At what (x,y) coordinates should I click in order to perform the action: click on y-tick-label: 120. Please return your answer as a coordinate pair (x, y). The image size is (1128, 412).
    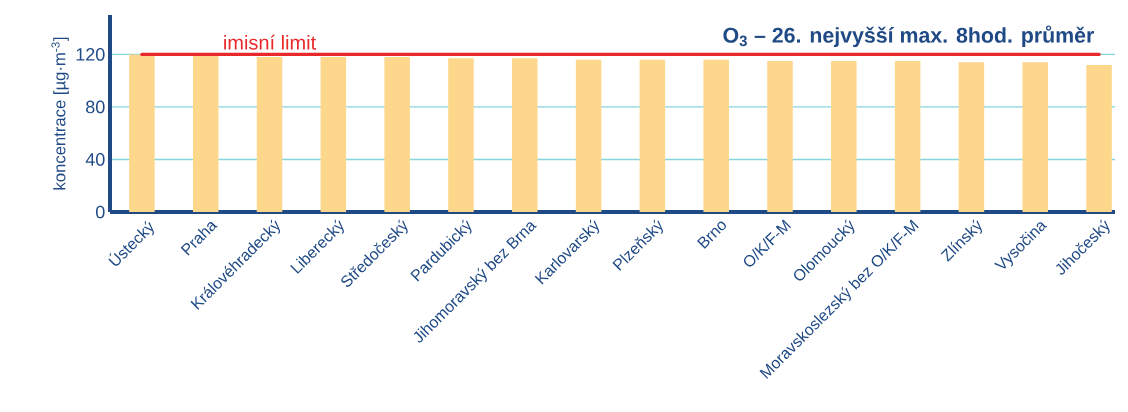
    Looking at the image, I should click on (90, 54).